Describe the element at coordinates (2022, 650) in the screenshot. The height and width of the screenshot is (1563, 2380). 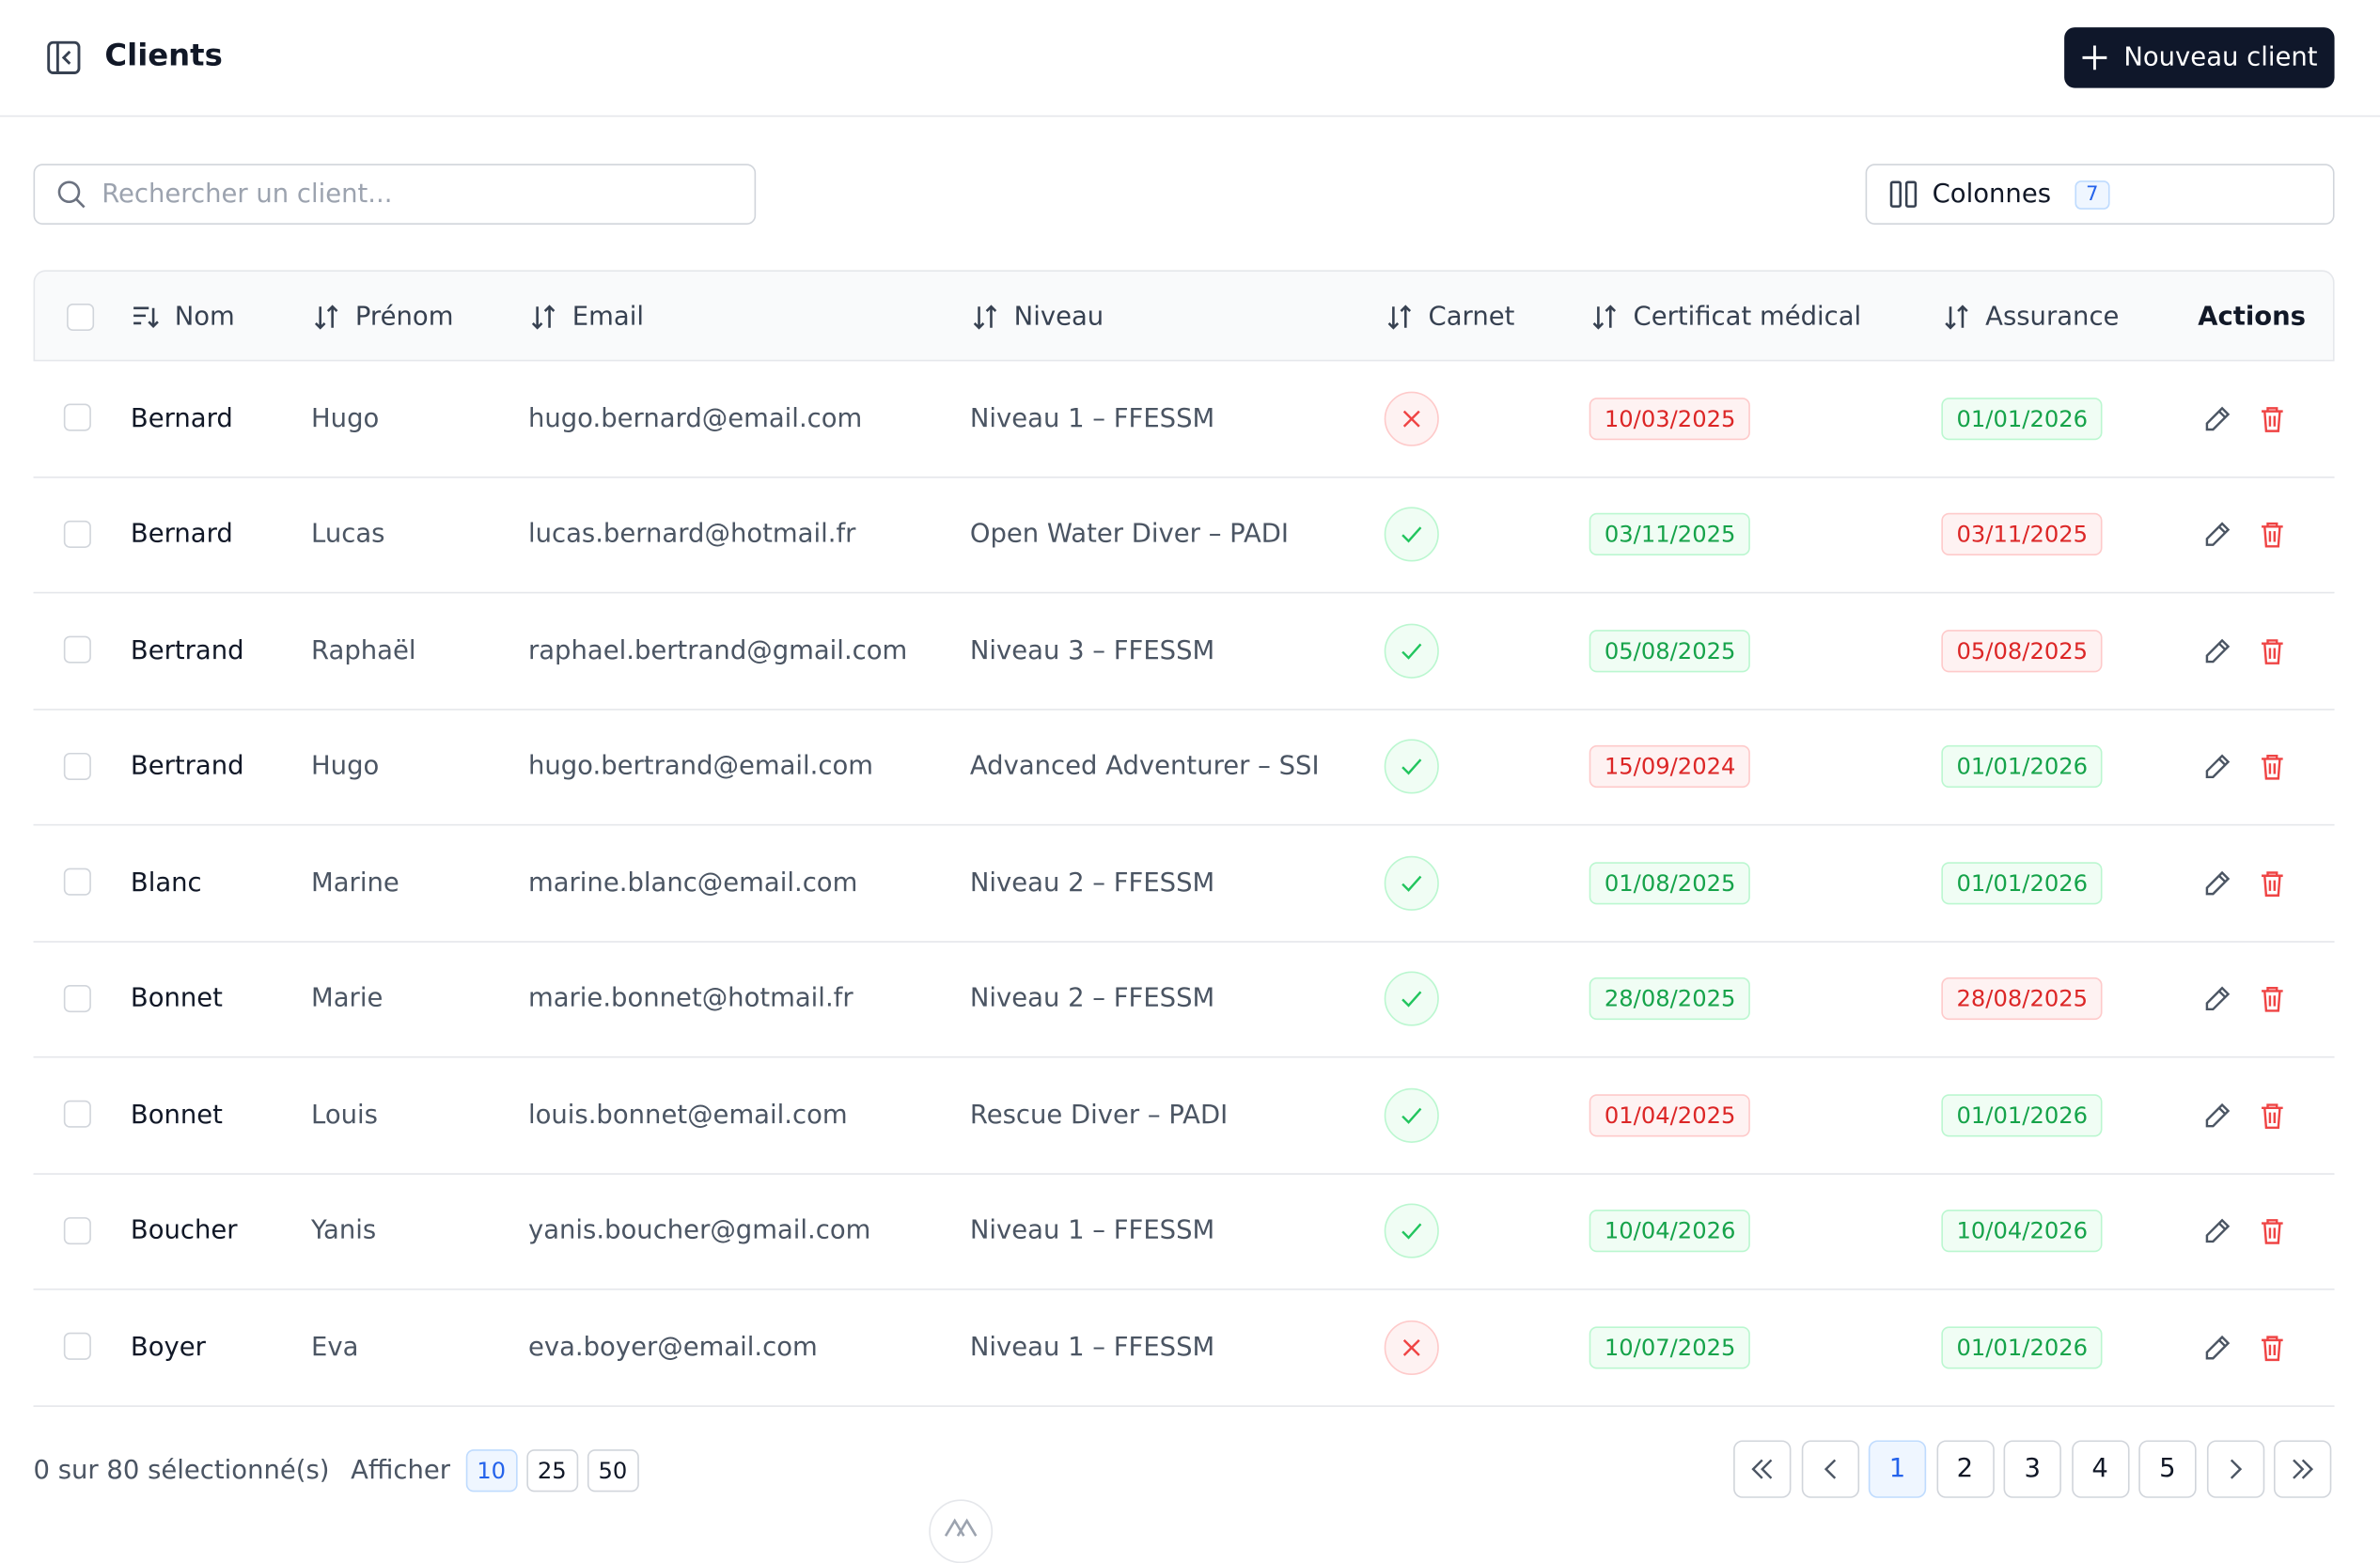
I see `insurance-cell: 05/08/2025` at that location.